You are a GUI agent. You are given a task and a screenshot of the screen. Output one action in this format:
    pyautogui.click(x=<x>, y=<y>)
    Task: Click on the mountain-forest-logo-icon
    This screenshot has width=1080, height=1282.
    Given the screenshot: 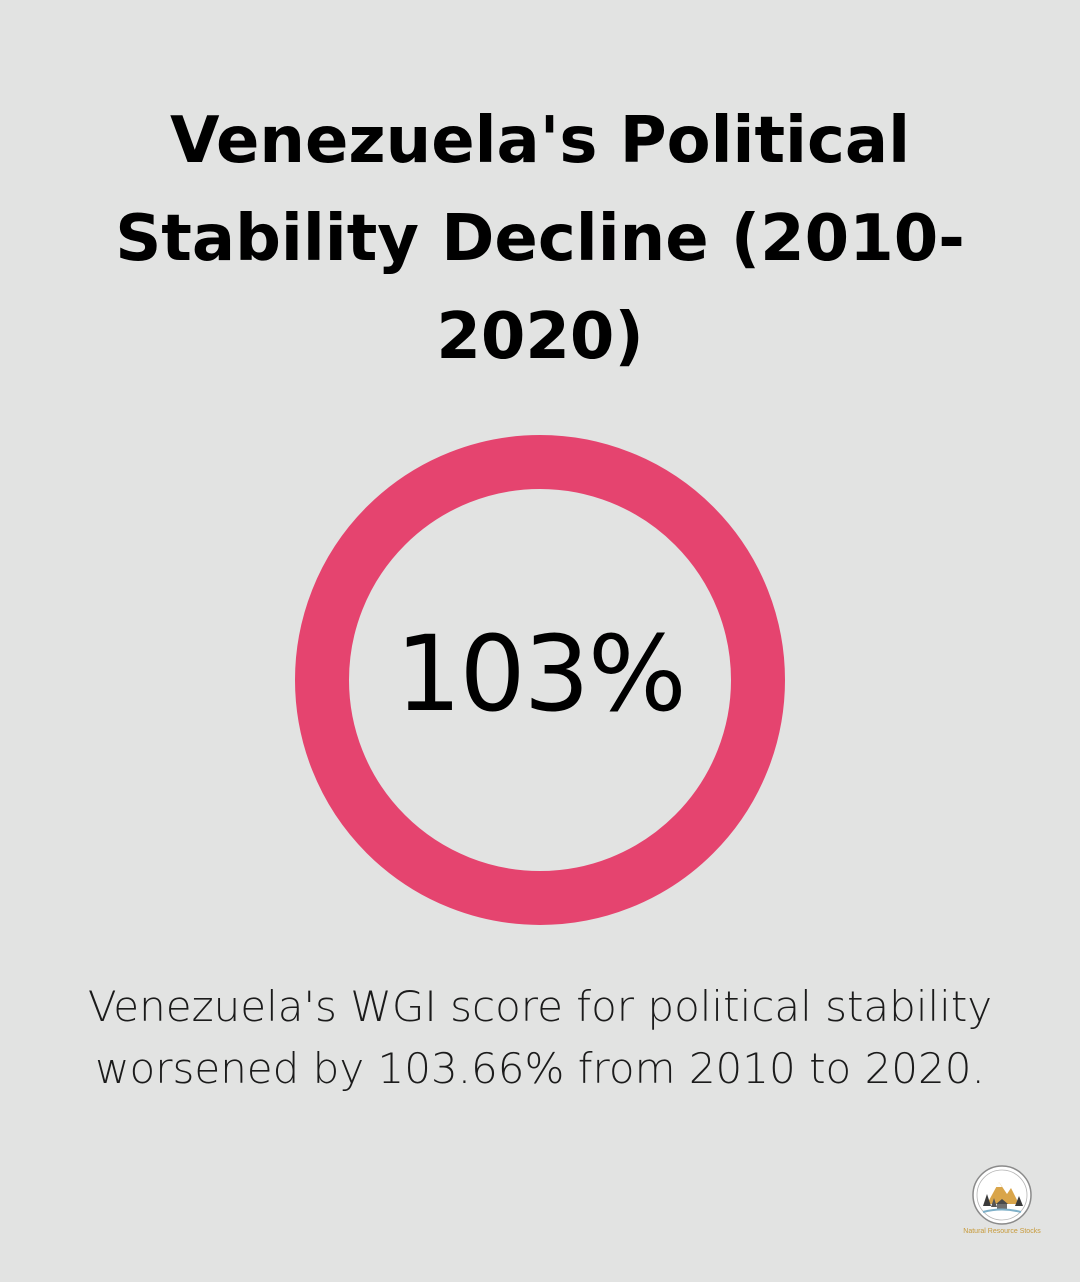 What is the action you would take?
    pyautogui.click(x=1002, y=1195)
    